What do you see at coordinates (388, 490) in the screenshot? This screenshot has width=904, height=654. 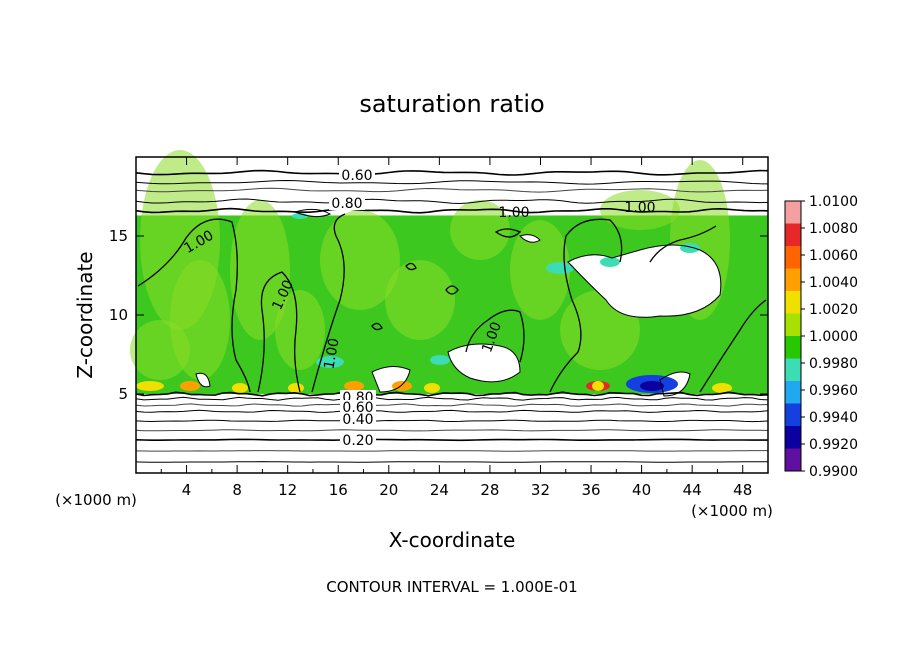 I see `x-tick-label: 20` at bounding box center [388, 490].